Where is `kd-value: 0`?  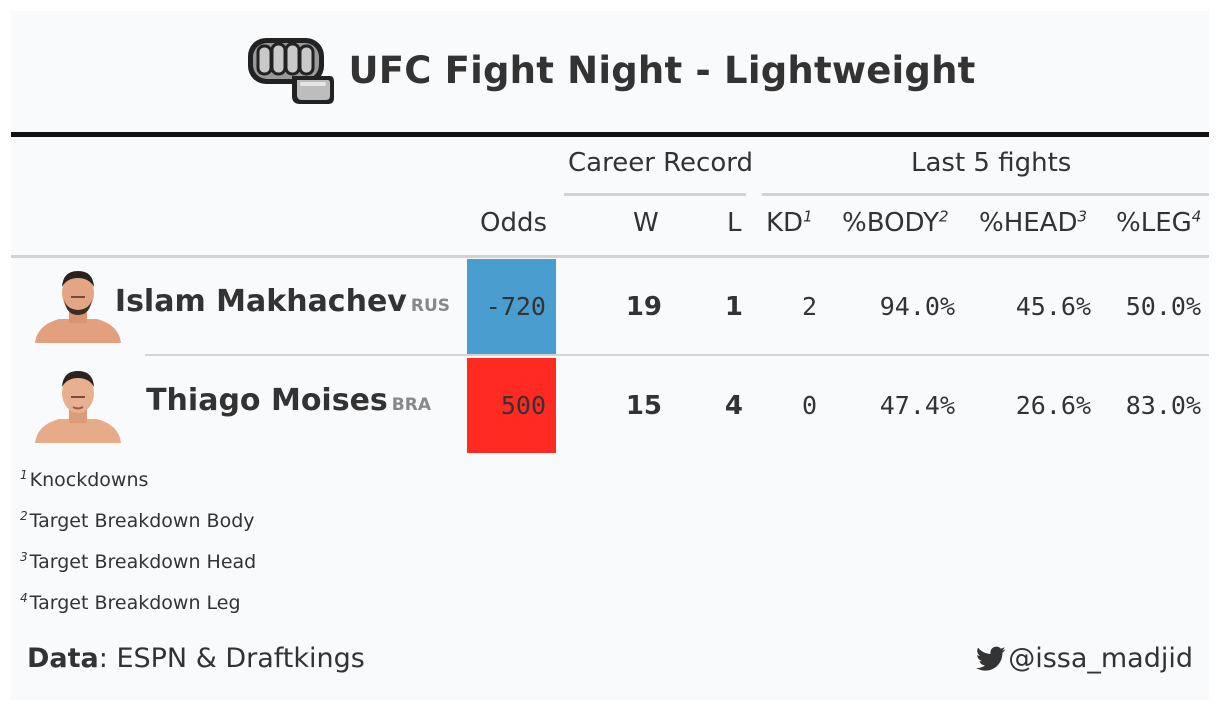
kd-value: 0 is located at coordinates (809, 405).